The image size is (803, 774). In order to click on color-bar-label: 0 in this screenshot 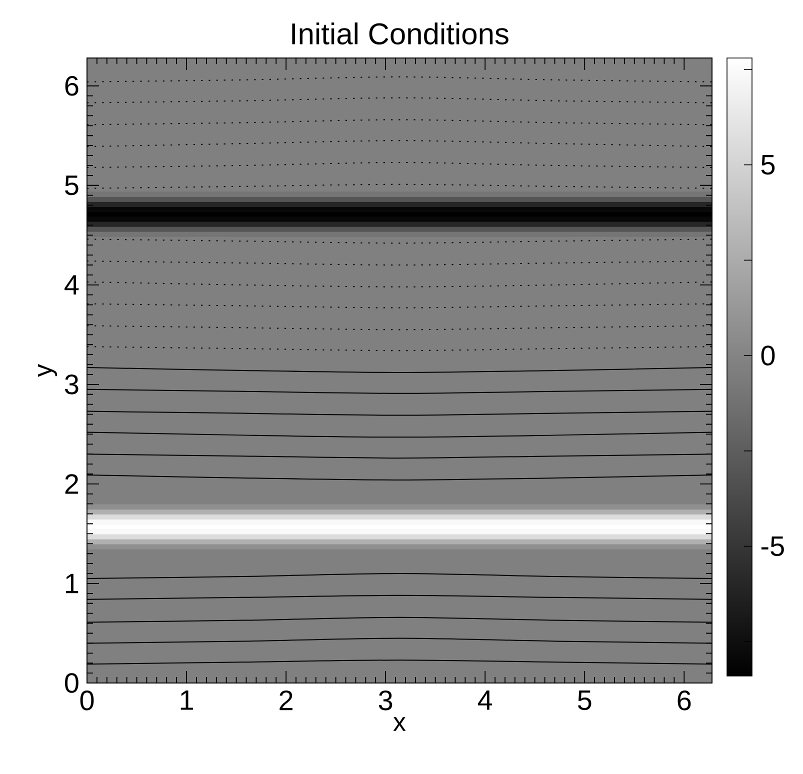, I will do `click(768, 356)`.